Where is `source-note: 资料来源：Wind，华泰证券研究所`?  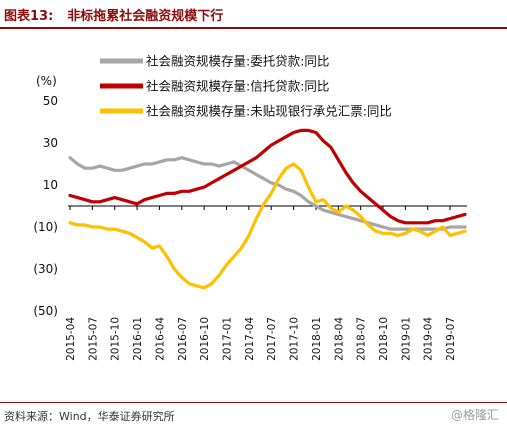
source-note: 资料来源：Wind，华泰证券研究所 is located at coordinates (89, 416).